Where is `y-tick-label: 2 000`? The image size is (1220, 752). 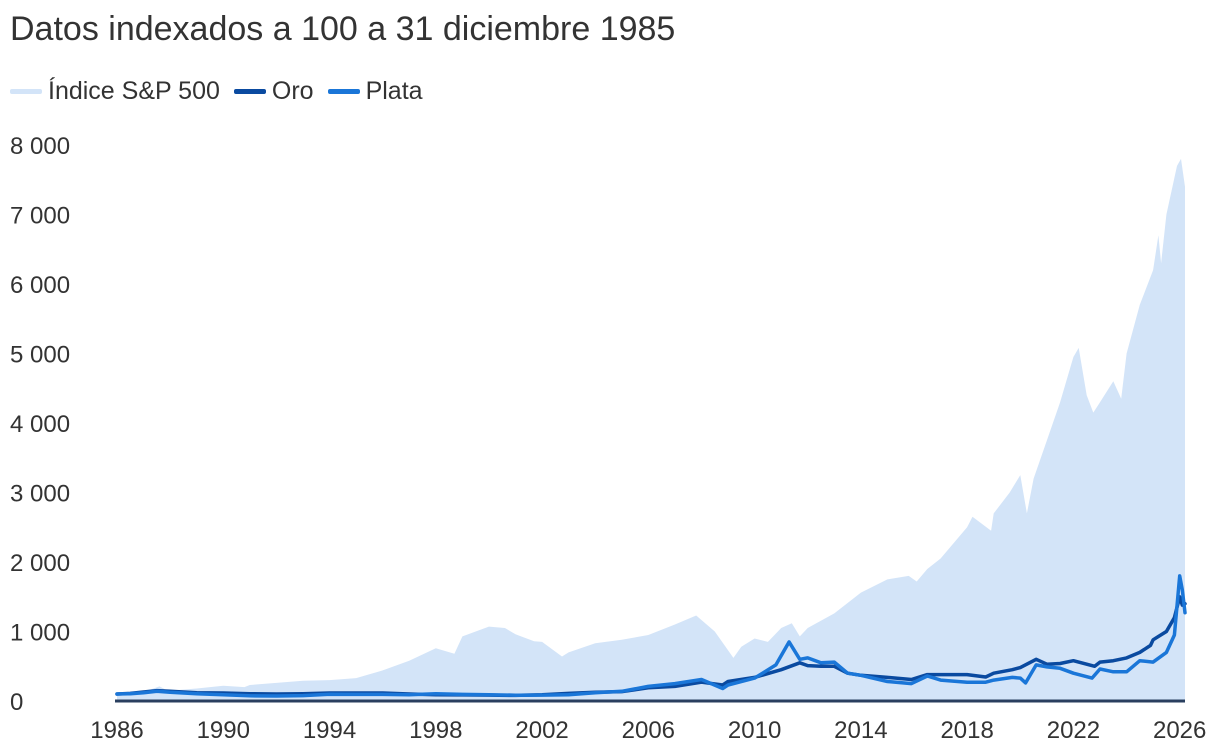
y-tick-label: 2 000 is located at coordinates (40, 563).